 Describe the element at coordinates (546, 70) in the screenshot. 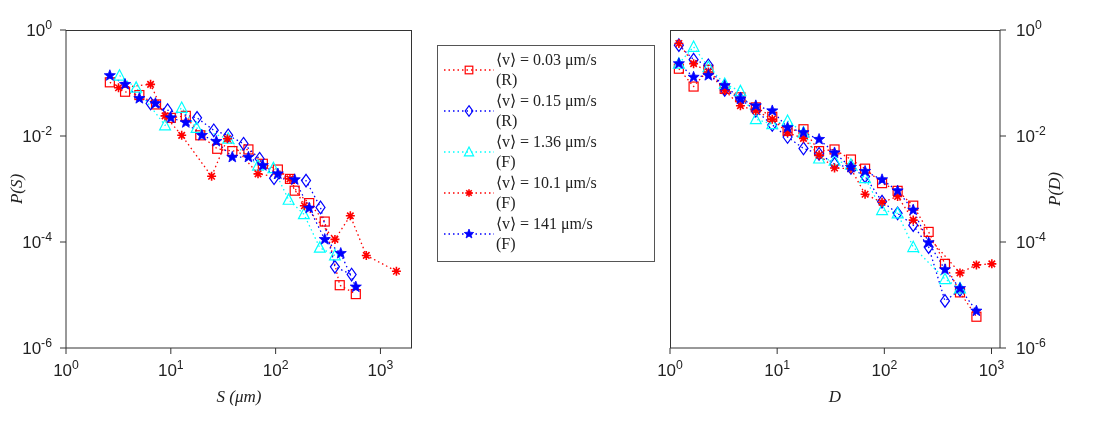

I see `legend-label: ⟨v⟩ = 0.03 μm/s (R)` at that location.